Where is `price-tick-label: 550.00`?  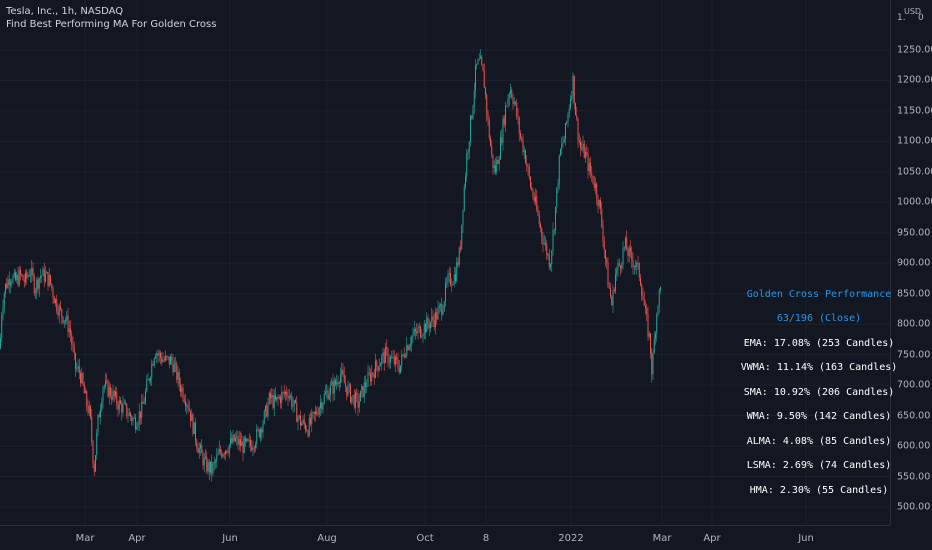 price-tick-label: 550.00 is located at coordinates (914, 477).